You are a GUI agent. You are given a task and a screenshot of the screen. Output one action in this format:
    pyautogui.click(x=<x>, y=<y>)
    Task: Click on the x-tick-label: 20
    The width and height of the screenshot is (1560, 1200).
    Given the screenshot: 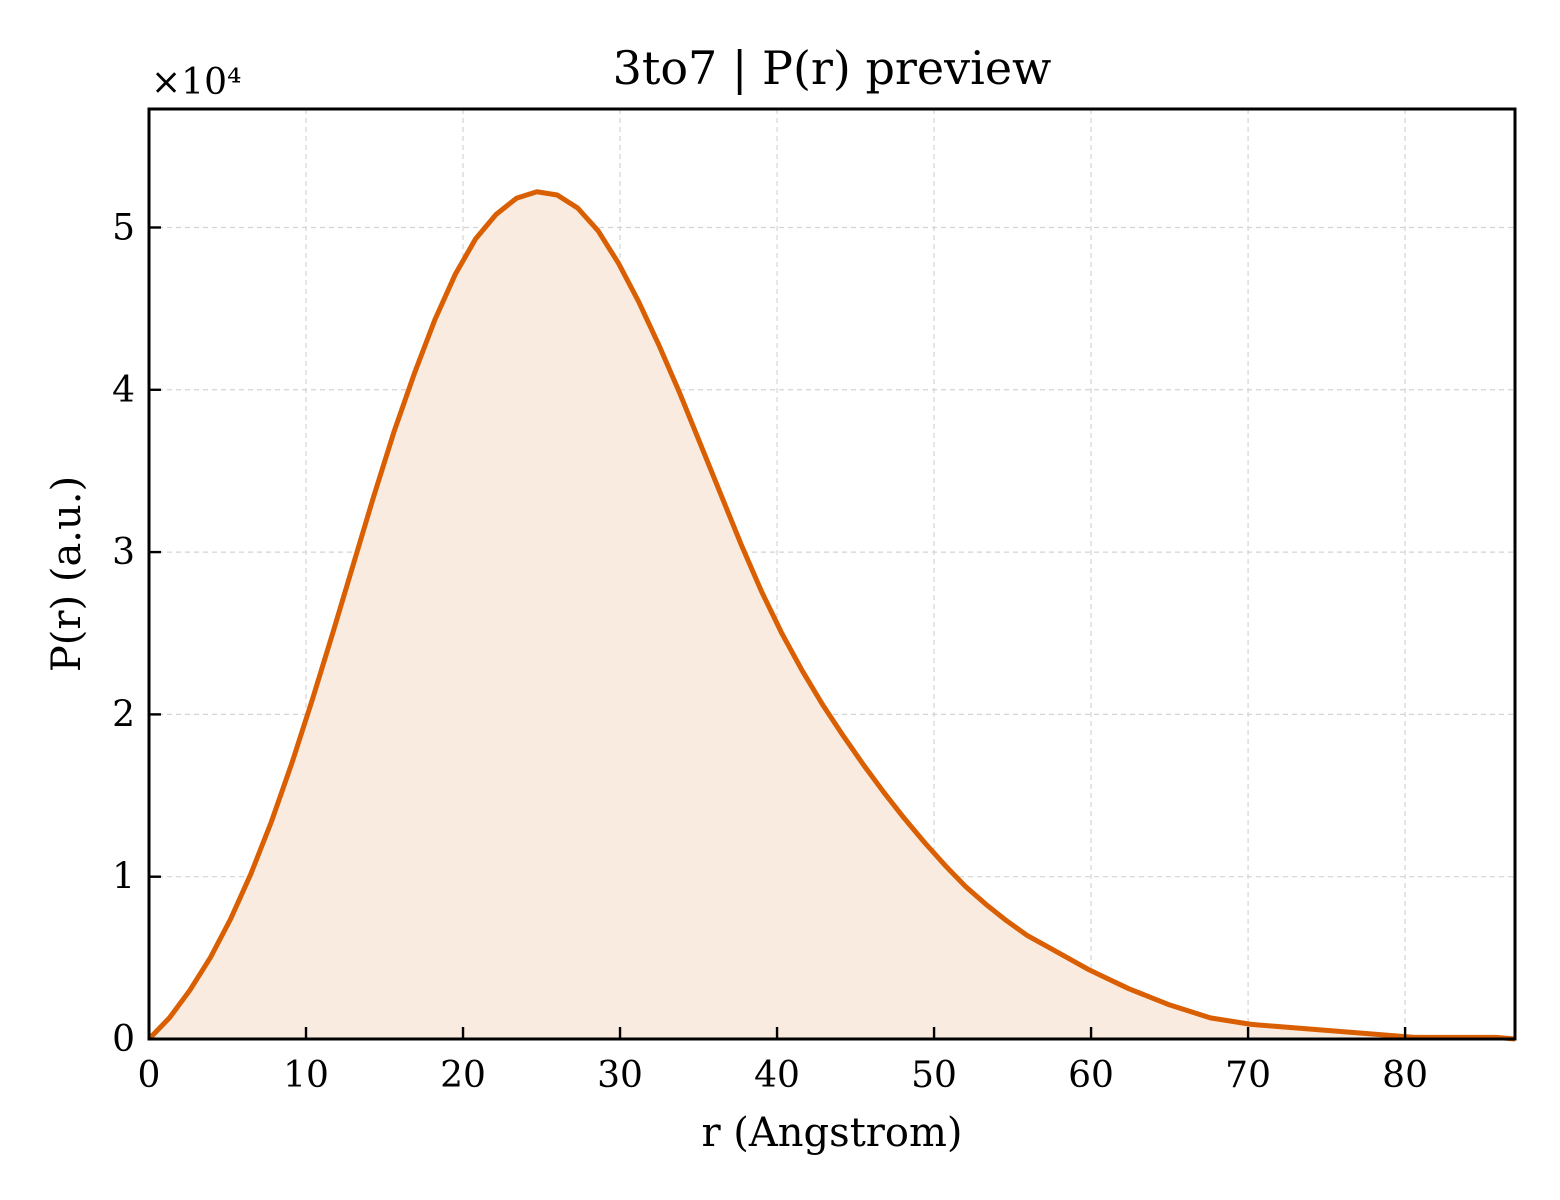 What is the action you would take?
    pyautogui.click(x=463, y=1075)
    